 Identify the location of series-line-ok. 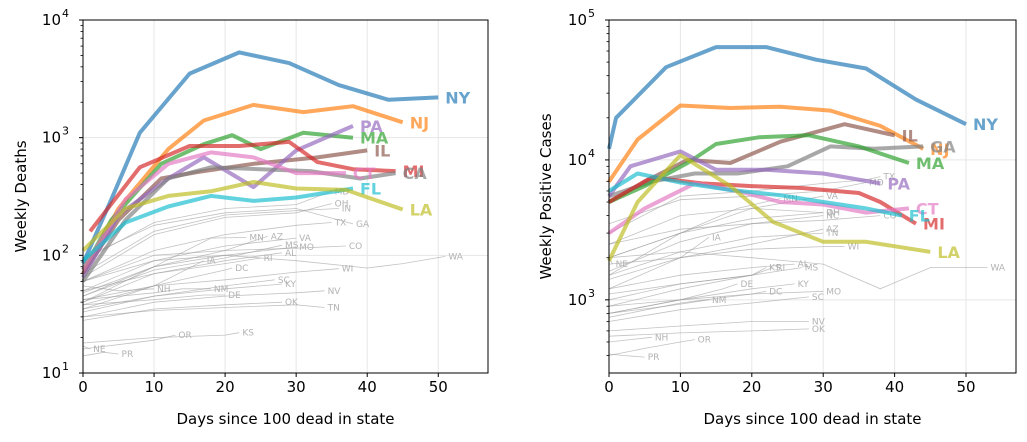
(708, 332).